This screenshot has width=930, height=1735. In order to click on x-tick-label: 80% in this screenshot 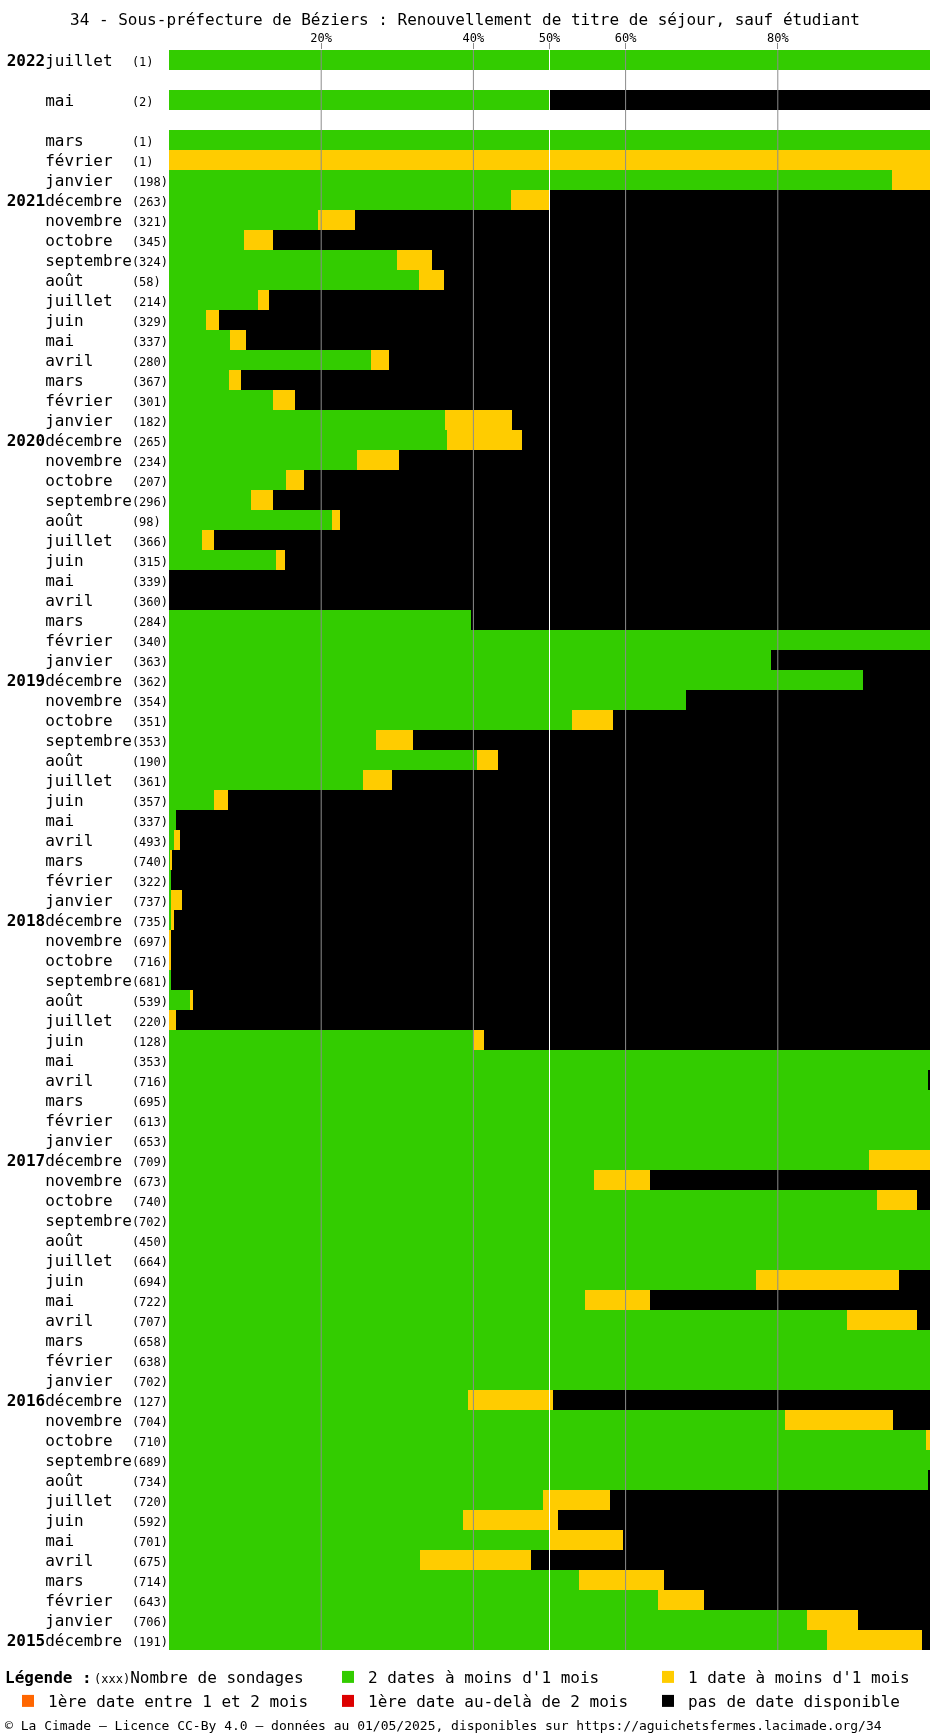, I will do `click(778, 38)`.